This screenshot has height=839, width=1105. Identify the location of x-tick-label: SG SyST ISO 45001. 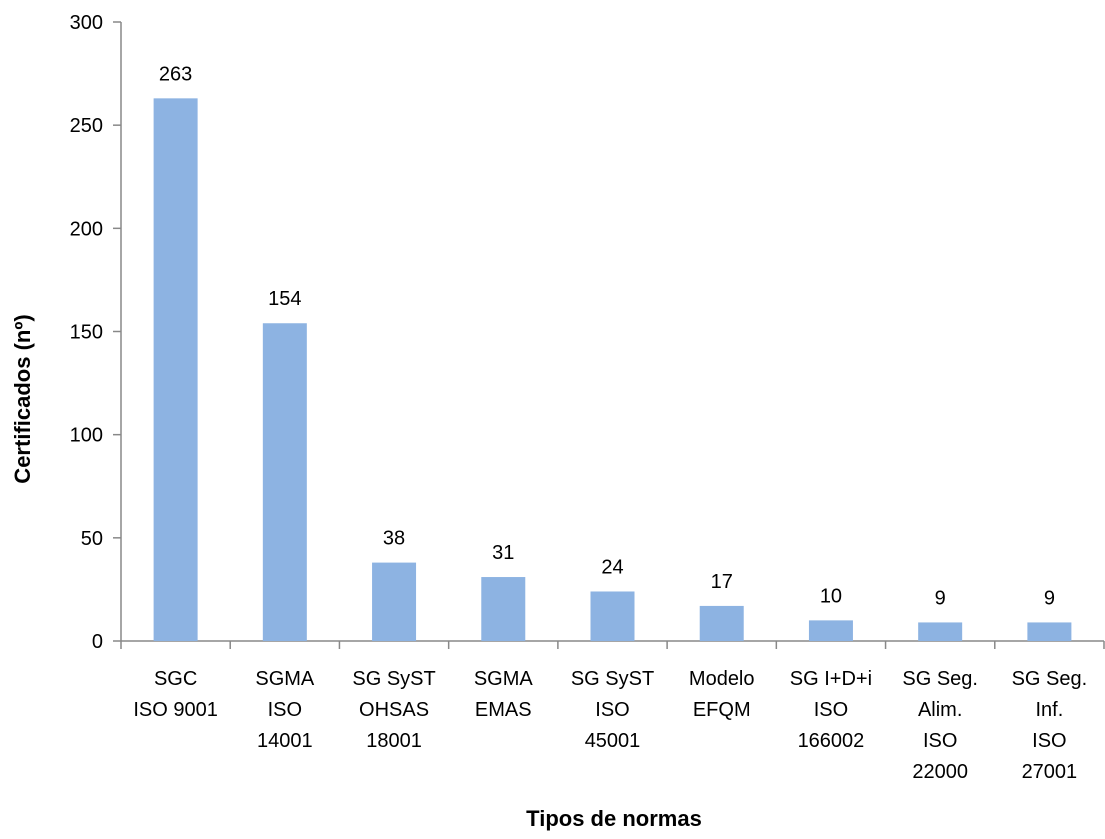
(612, 710).